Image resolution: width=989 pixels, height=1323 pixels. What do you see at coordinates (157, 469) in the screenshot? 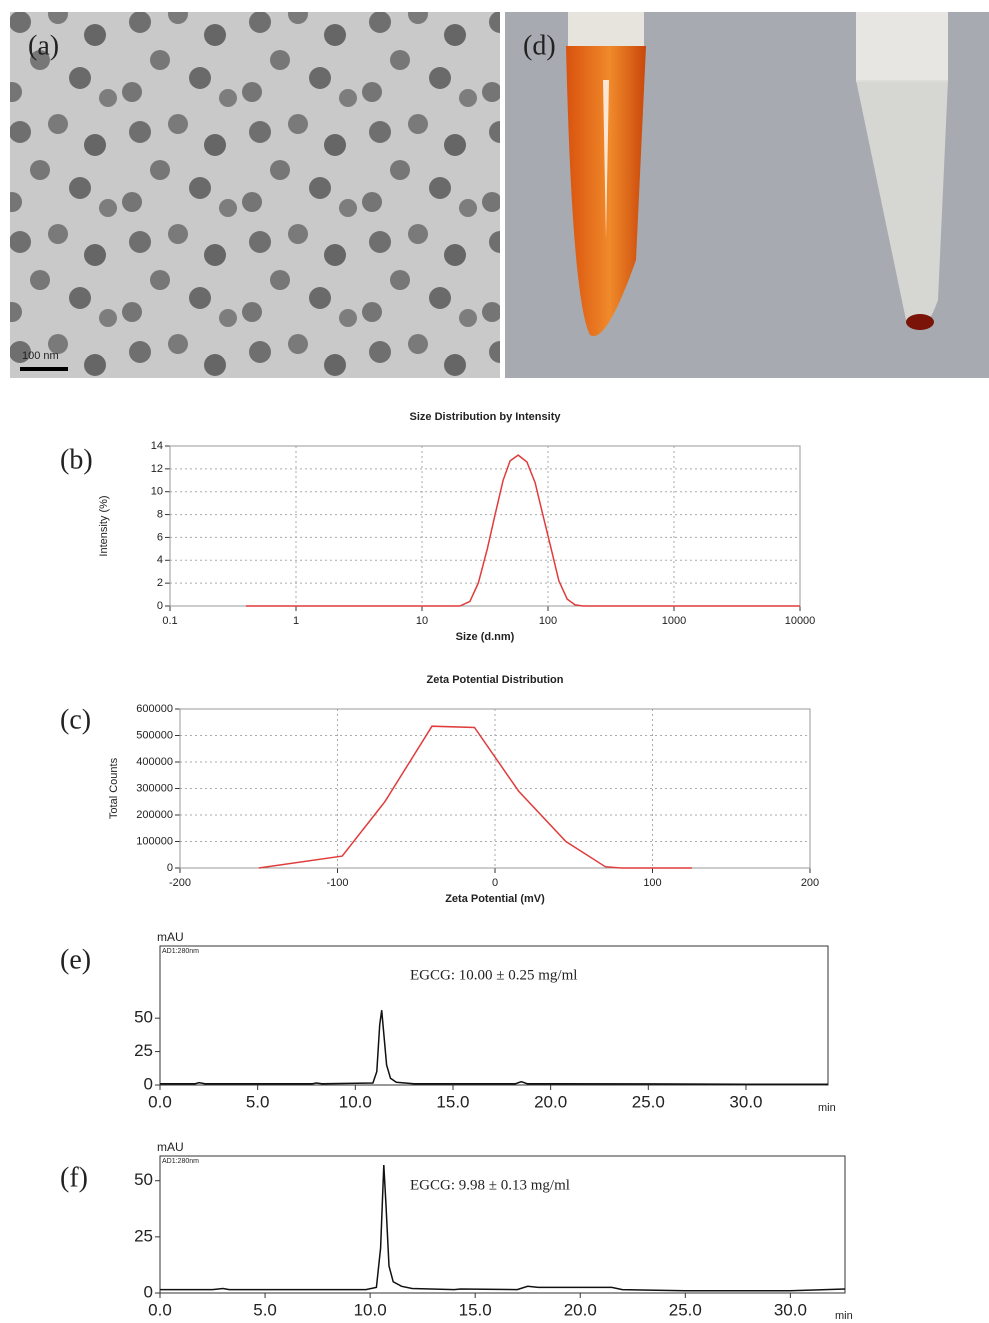
I see `y-tick-label: 12` at bounding box center [157, 469].